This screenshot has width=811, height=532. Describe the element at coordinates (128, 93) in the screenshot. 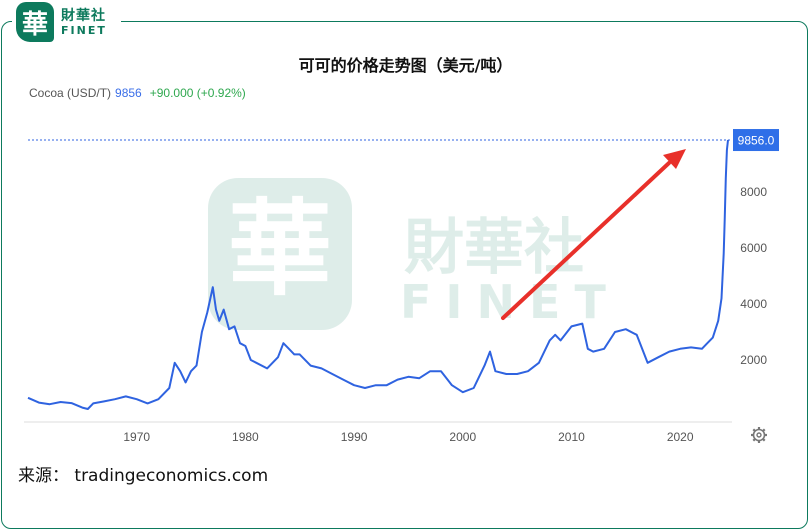

I see `legend-price: 9856` at that location.